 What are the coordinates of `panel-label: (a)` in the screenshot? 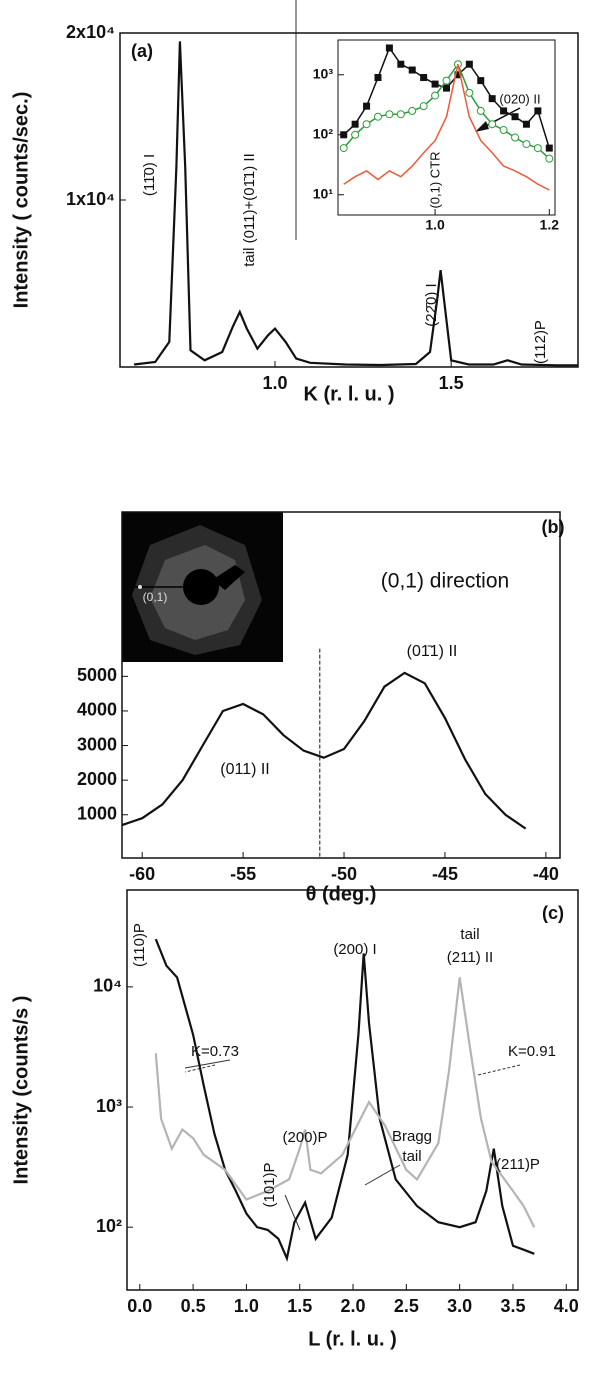 It's located at (142, 51).